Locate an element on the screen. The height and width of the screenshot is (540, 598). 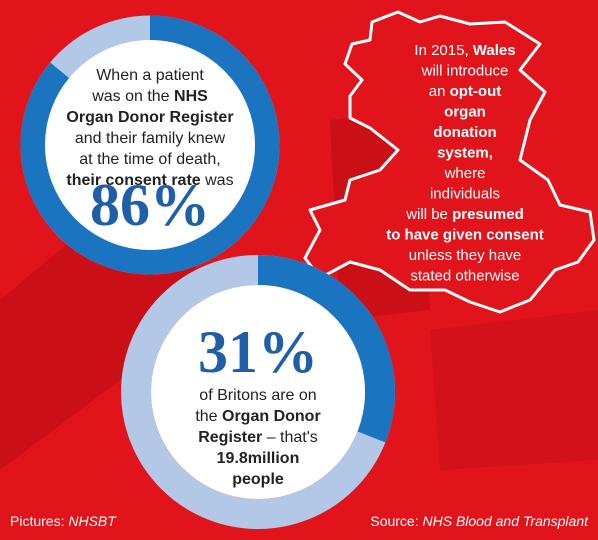
value-label: 31% is located at coordinates (258, 352).